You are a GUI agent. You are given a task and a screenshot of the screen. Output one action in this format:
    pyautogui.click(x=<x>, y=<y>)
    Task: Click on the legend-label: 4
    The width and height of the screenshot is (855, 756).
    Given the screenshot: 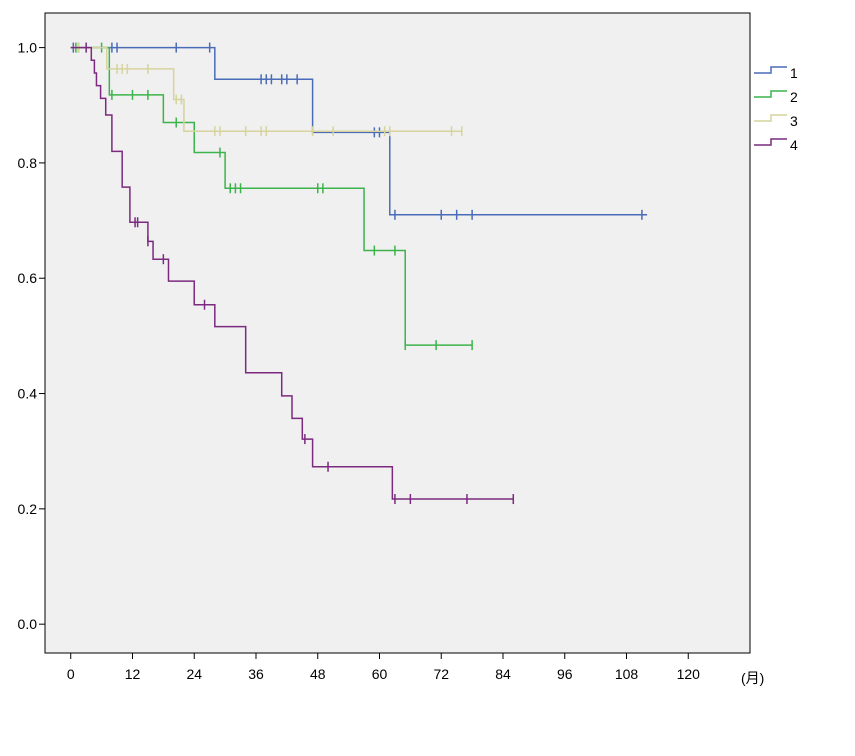 What is the action you would take?
    pyautogui.click(x=794, y=145)
    